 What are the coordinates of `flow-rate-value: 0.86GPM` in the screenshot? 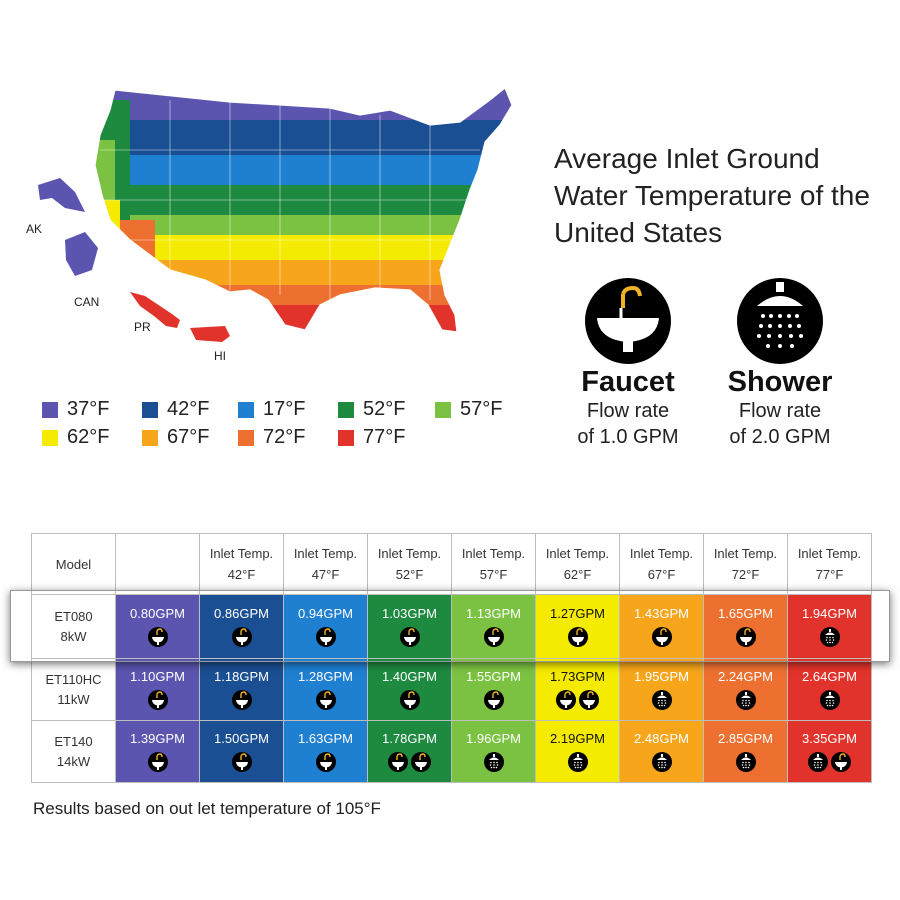 It's located at (241, 613).